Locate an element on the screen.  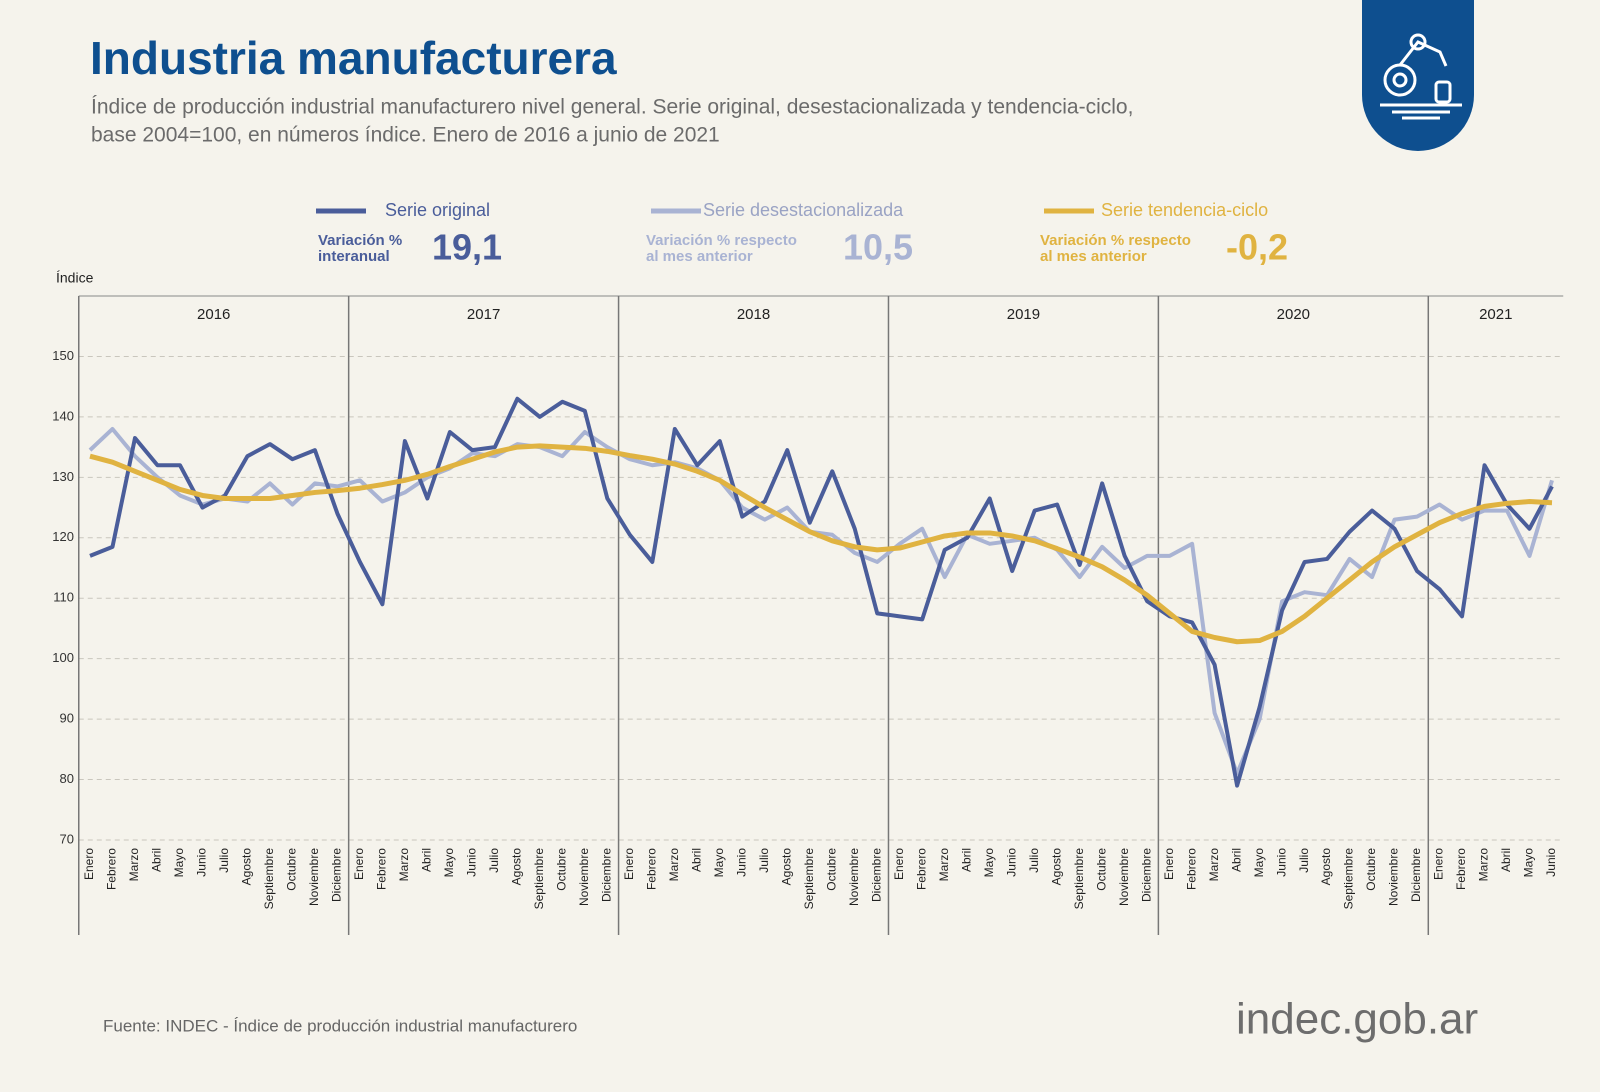
y-tick-label: 110 is located at coordinates (63, 597).